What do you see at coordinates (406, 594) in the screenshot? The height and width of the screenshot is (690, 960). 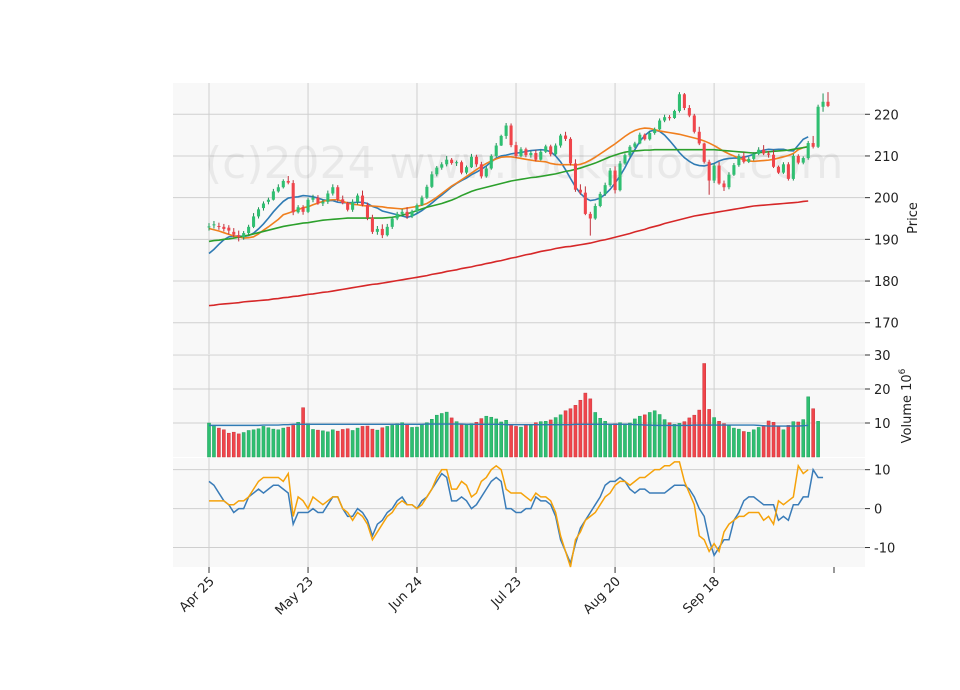 I see `x-tick-label: Jun 24` at bounding box center [406, 594].